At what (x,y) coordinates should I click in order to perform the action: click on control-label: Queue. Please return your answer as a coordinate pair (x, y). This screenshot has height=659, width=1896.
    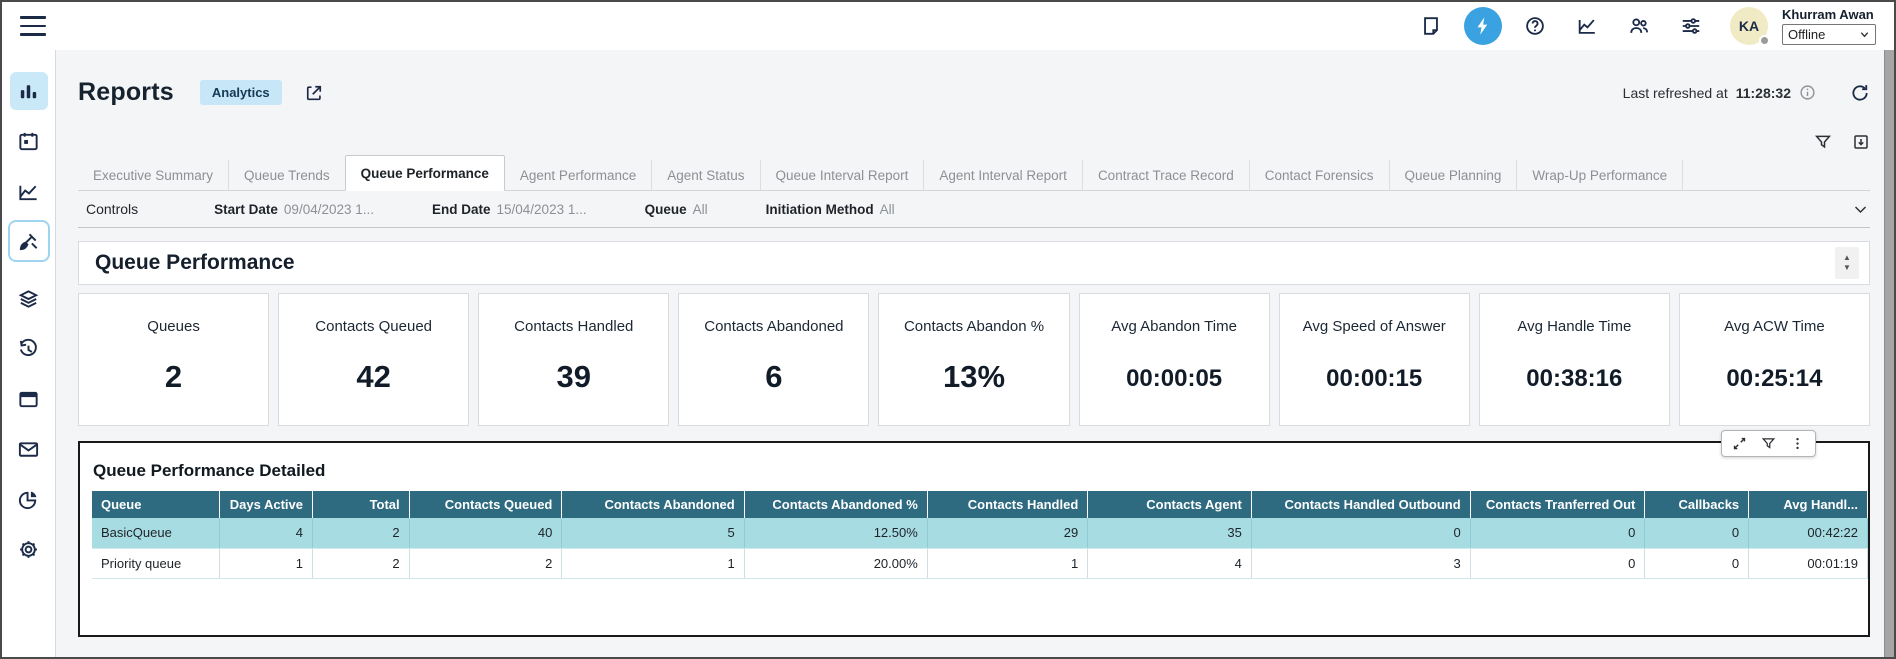
    Looking at the image, I should click on (665, 209).